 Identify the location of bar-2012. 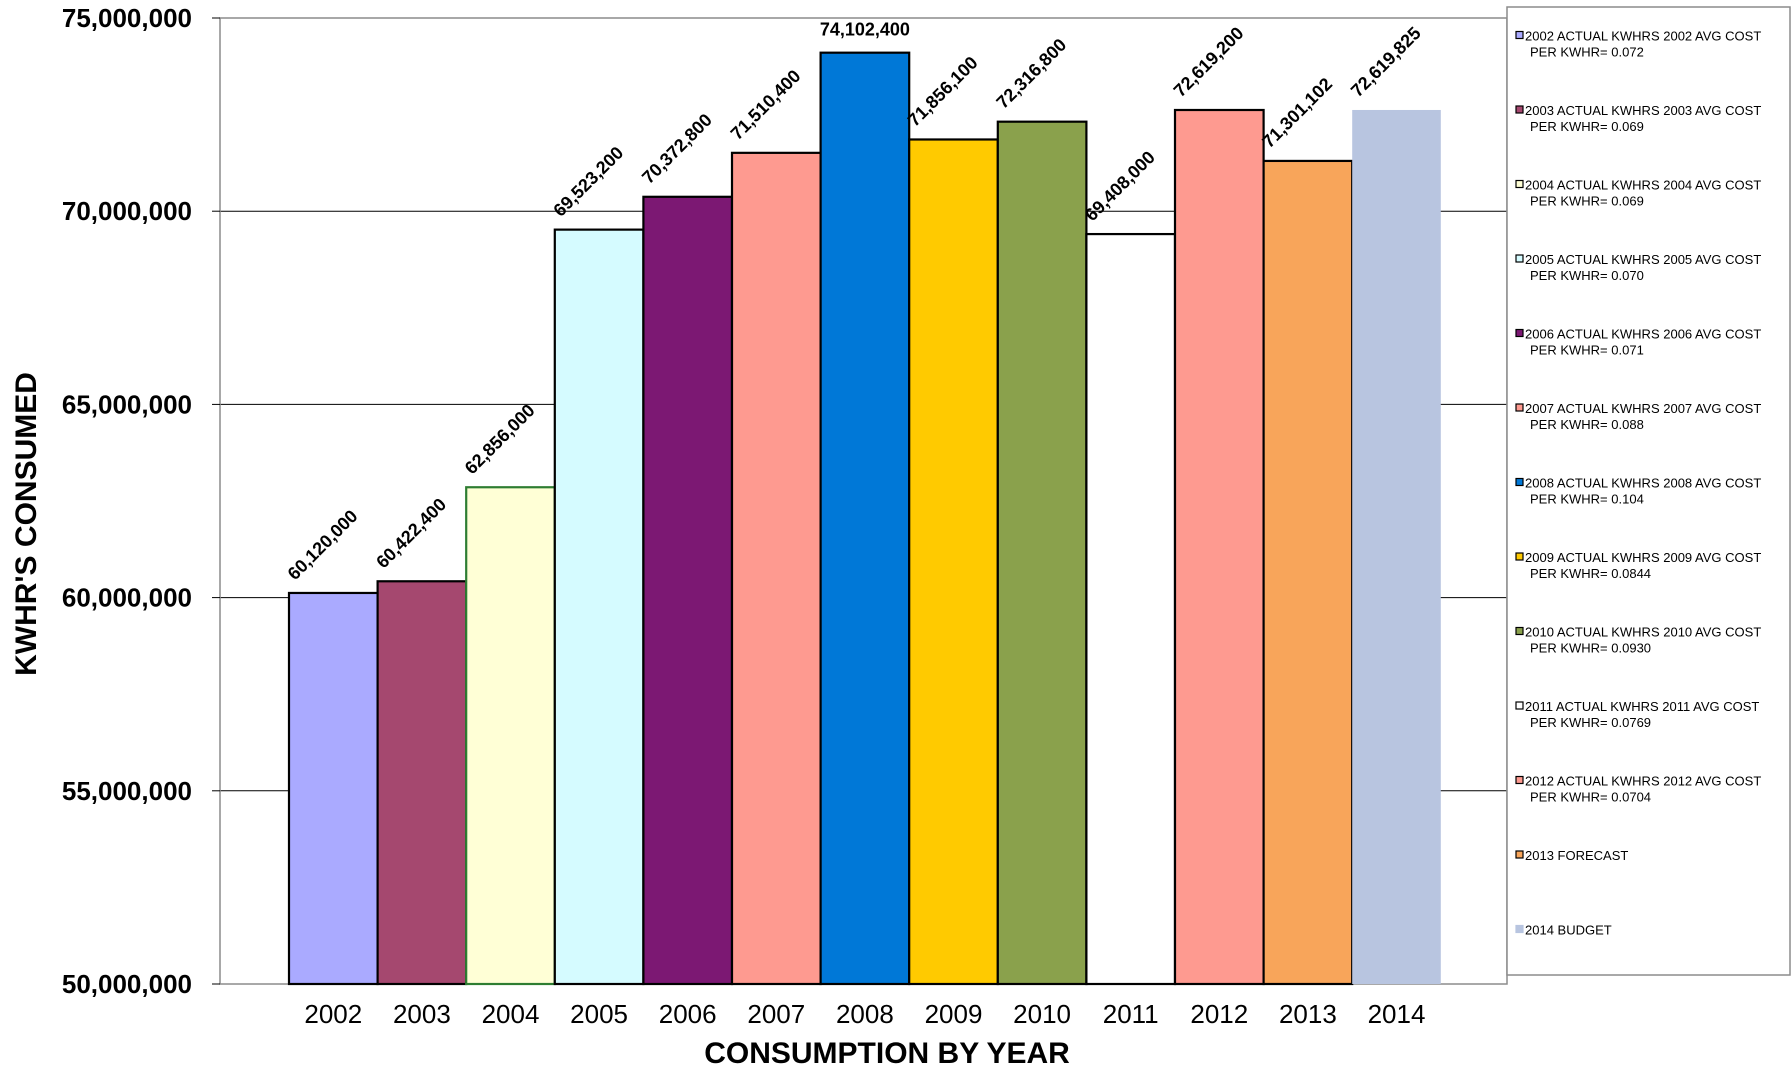
(1219, 547).